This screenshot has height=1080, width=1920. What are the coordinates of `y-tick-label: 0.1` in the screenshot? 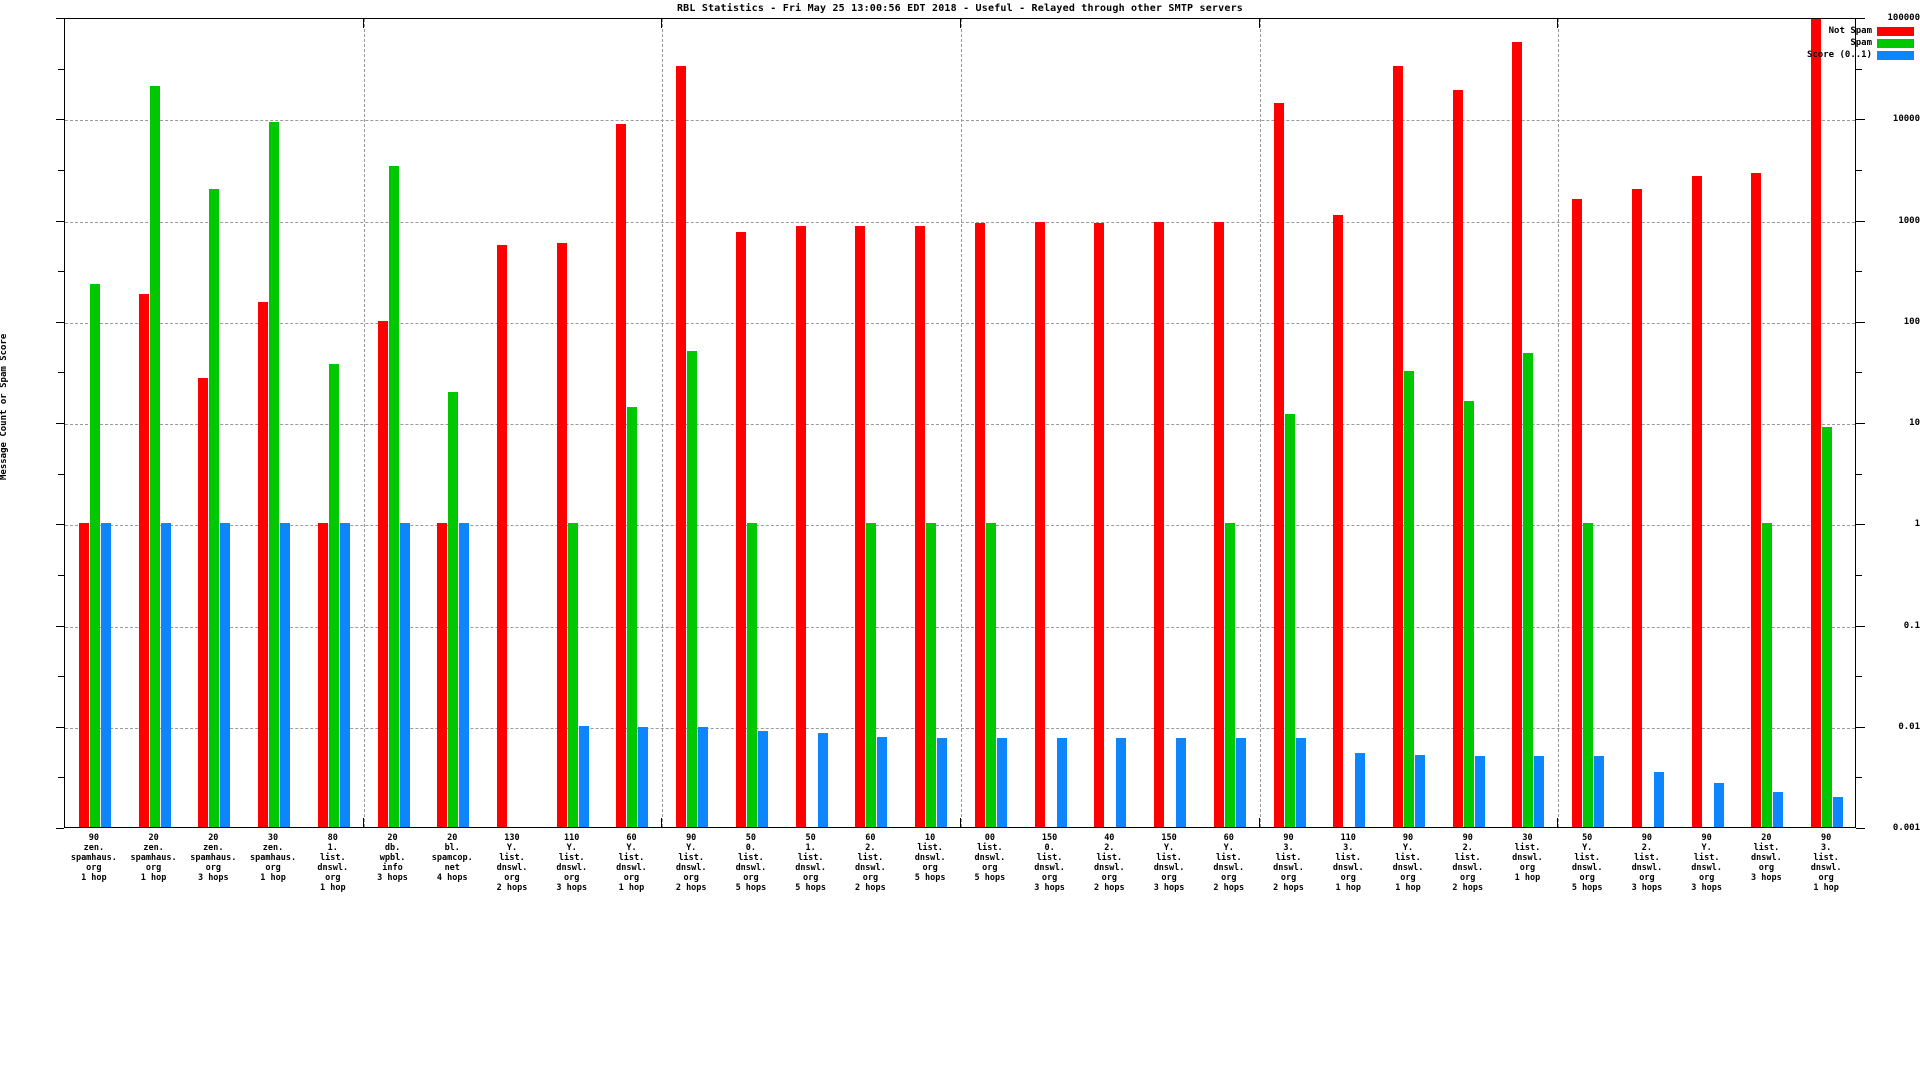 It's located at (1911, 625).